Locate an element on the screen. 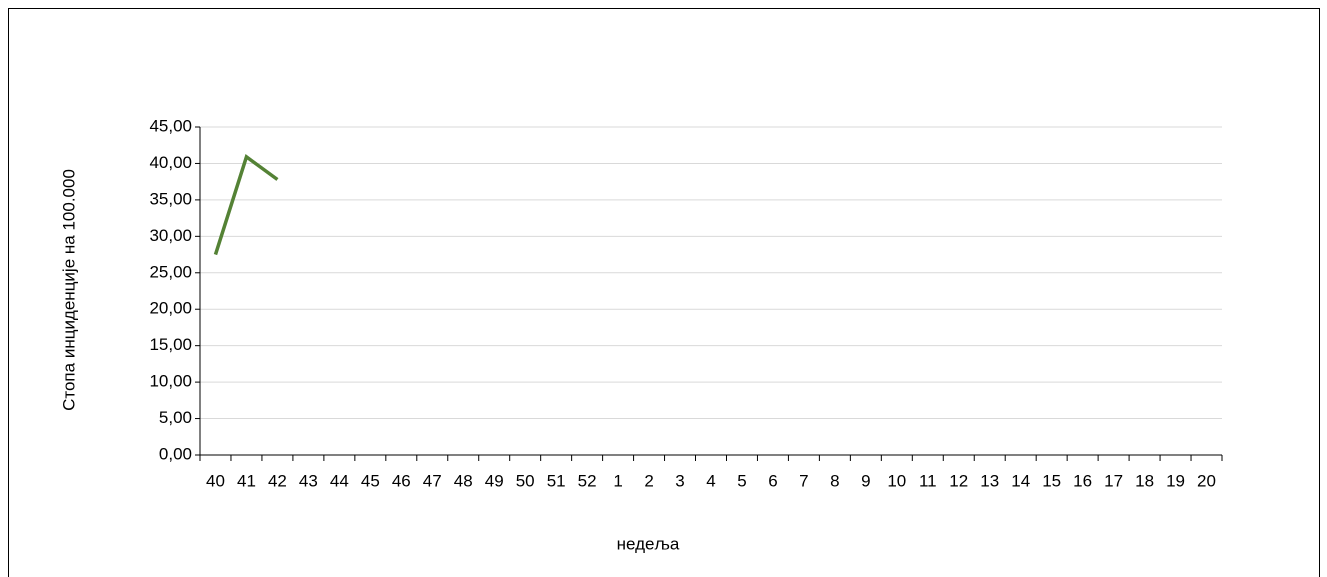 This screenshot has width=1327, height=577. x-tick-label: 7 is located at coordinates (803, 480).